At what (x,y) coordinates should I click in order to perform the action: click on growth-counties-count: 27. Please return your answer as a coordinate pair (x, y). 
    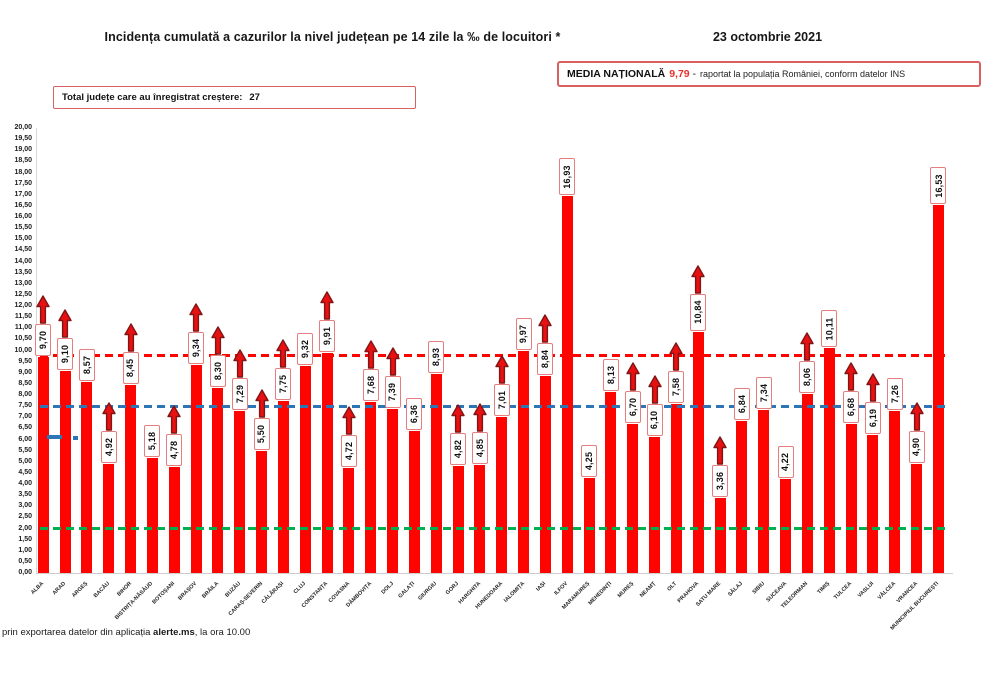
    Looking at the image, I should click on (254, 97).